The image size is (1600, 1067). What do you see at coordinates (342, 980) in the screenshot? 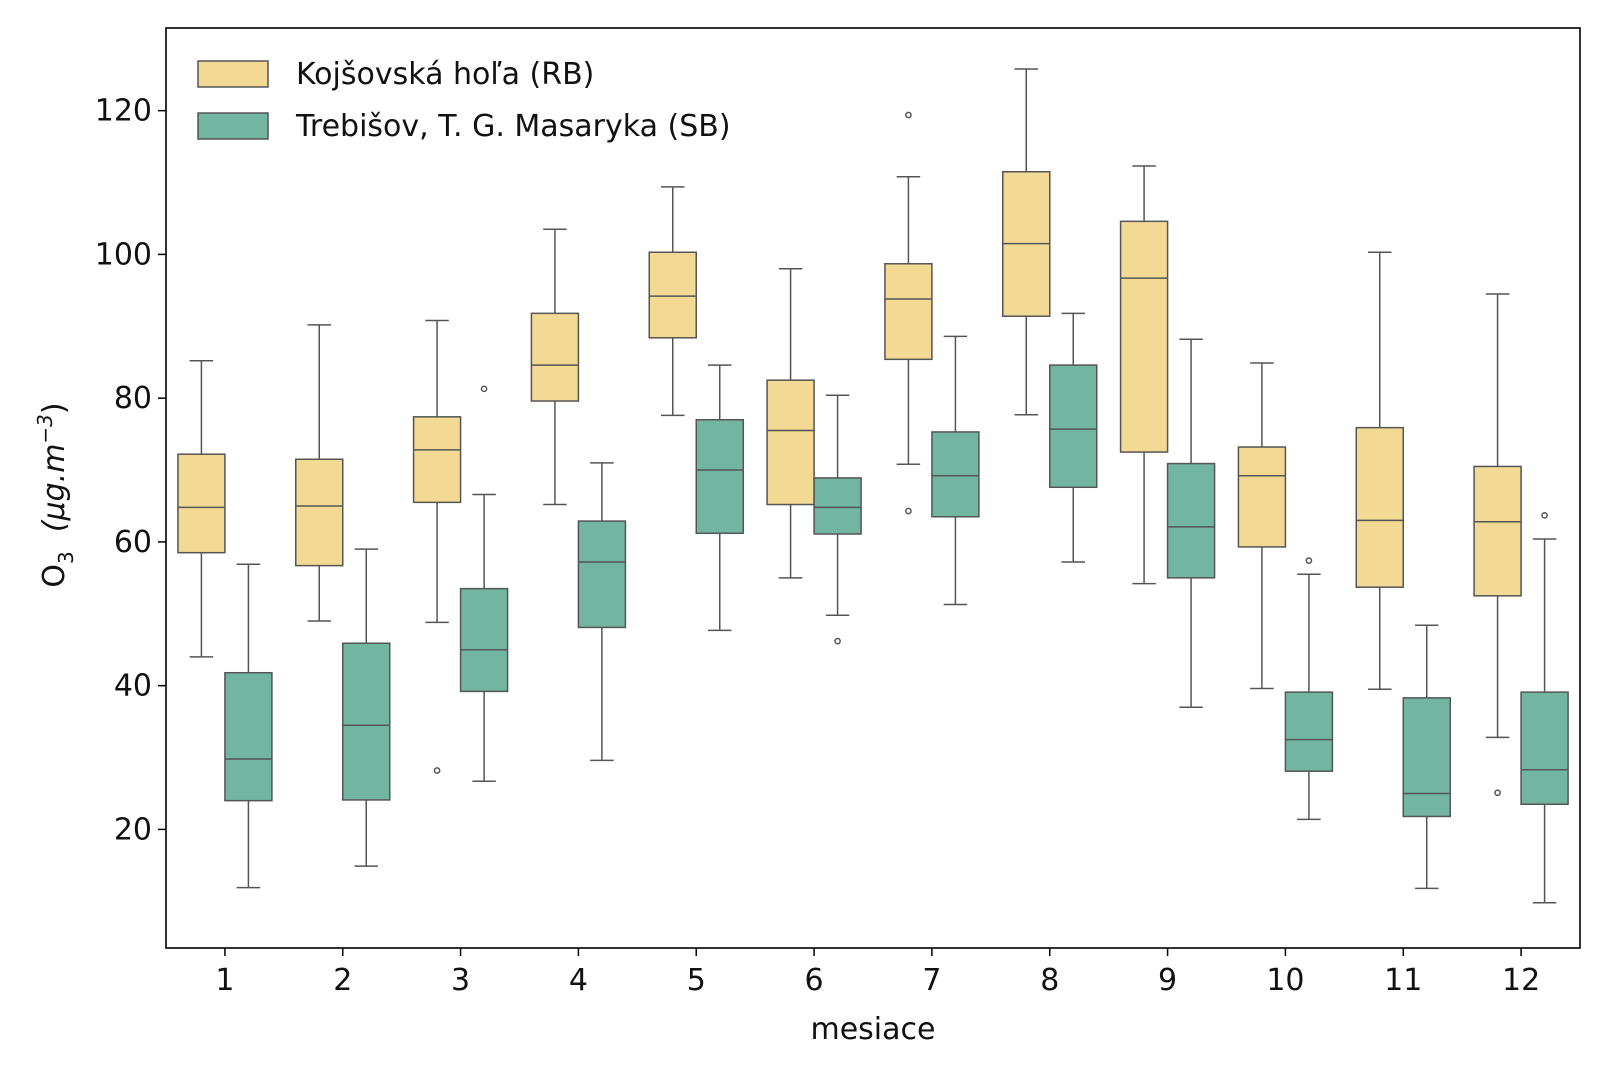
I see `x-tick-label-2: 2` at bounding box center [342, 980].